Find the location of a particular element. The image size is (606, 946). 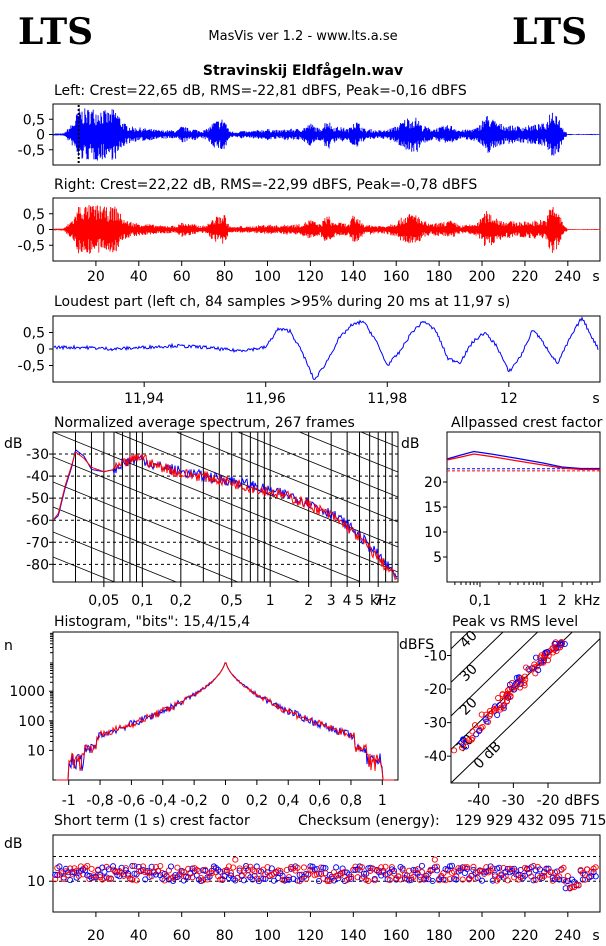

spec-ytick-label: -70 is located at coordinates (37, 543).